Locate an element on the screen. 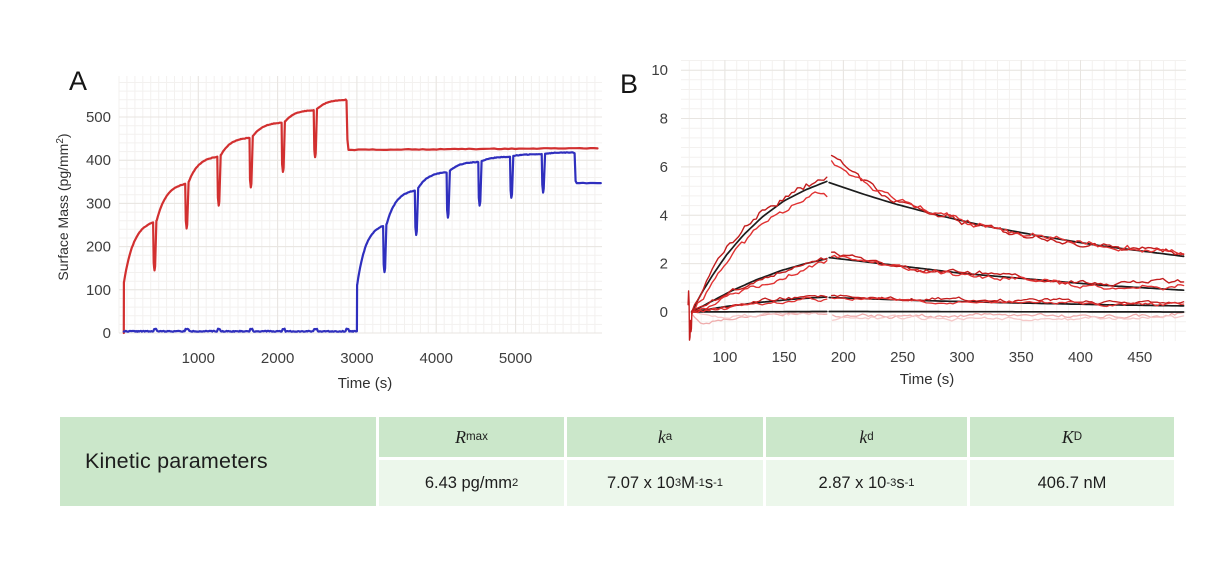  svg-text: 8 is located at coordinates (664, 119).